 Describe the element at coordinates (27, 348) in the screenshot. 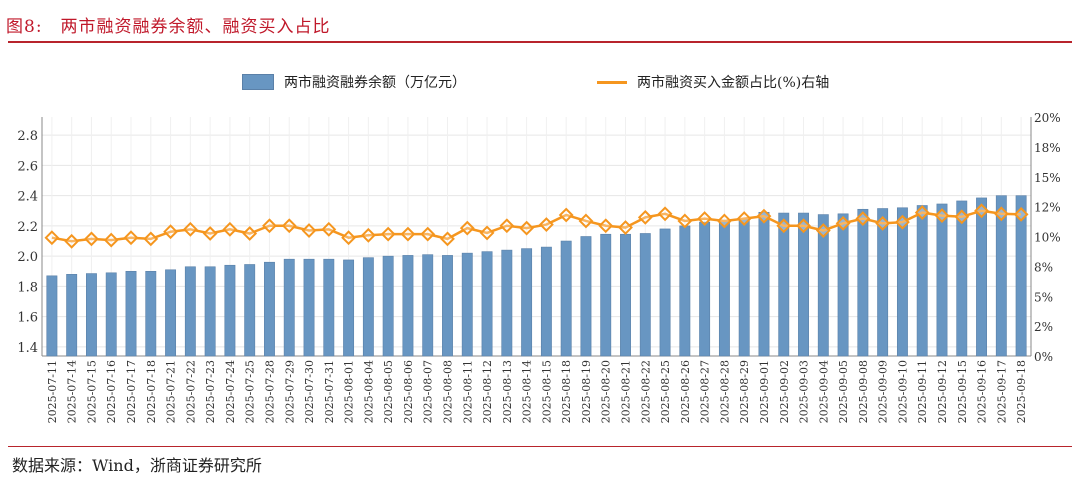

I see `y-left-tick-label: 1.4` at that location.